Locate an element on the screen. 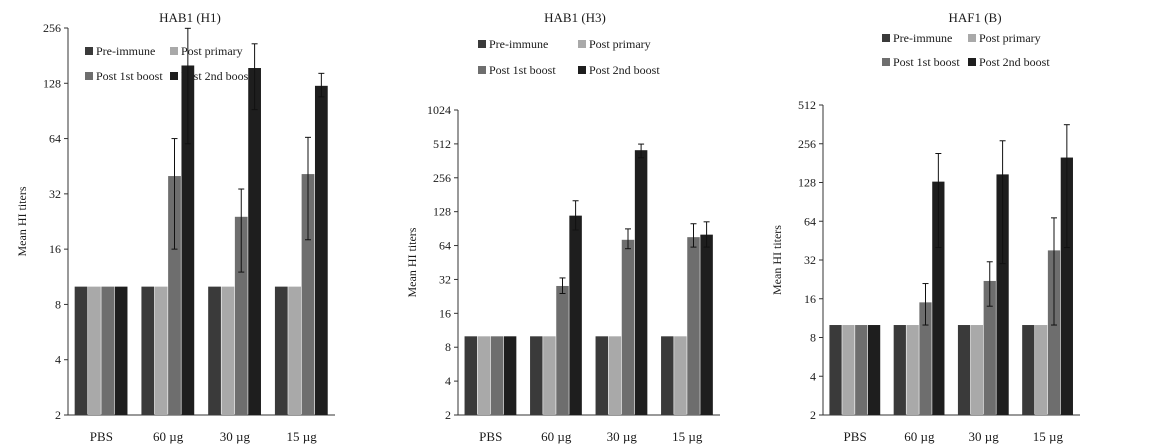 Image resolution: width=1157 pixels, height=447 pixels. legend-label: Post primary is located at coordinates (1010, 38).